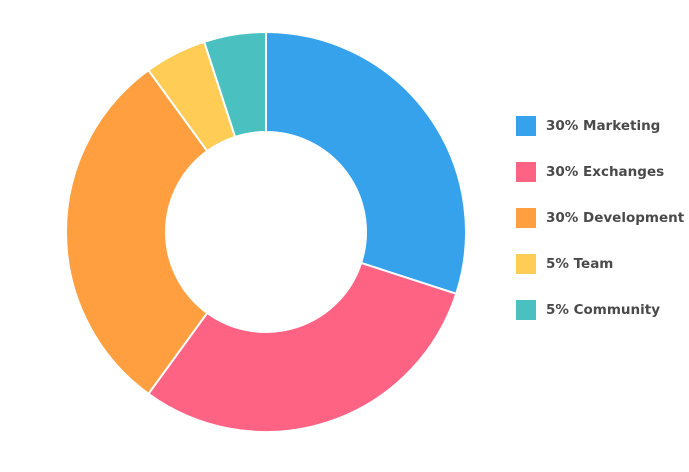 The height and width of the screenshot is (472, 689). I want to click on legend-label: 30% Development, so click(615, 218).